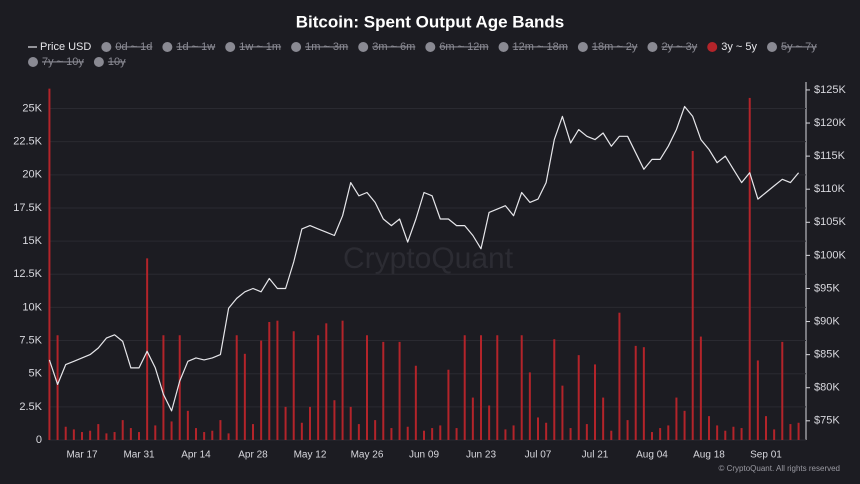  Describe the element at coordinates (139, 455) in the screenshot. I see `x-tick-label: Mar 31` at that location.